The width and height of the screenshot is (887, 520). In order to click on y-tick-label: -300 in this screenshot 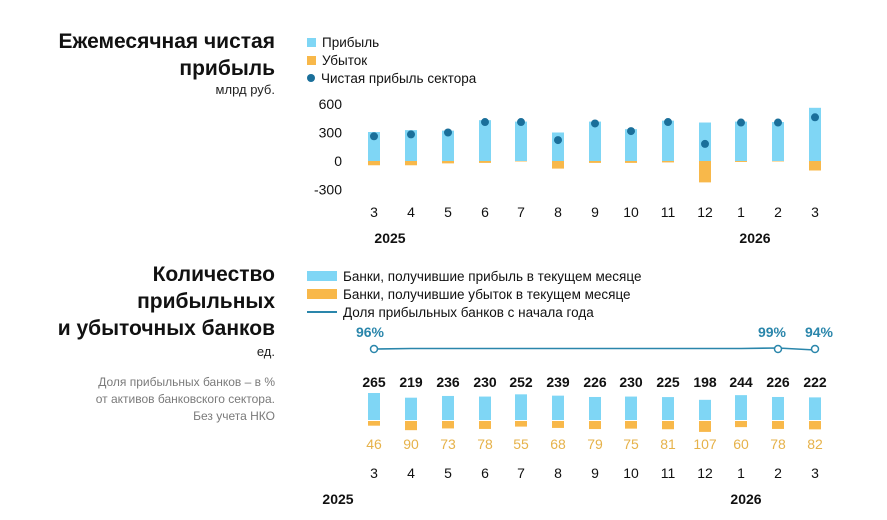, I will do `click(328, 190)`.